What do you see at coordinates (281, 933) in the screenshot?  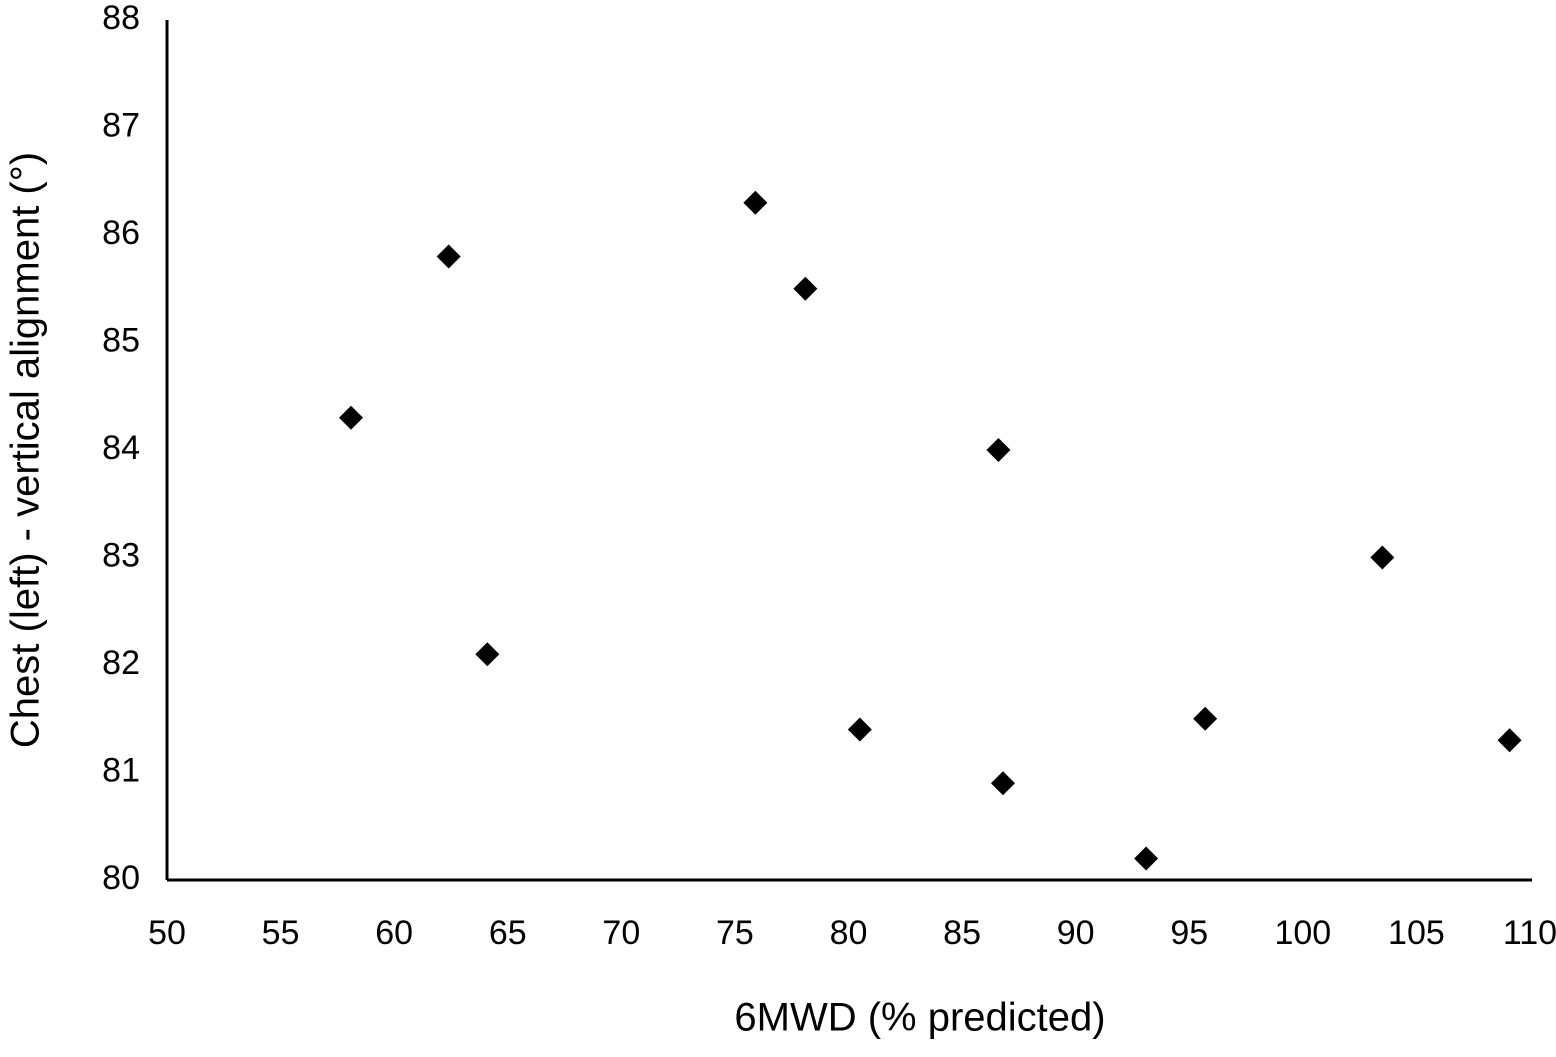 I see `x-tick-label: 55` at bounding box center [281, 933].